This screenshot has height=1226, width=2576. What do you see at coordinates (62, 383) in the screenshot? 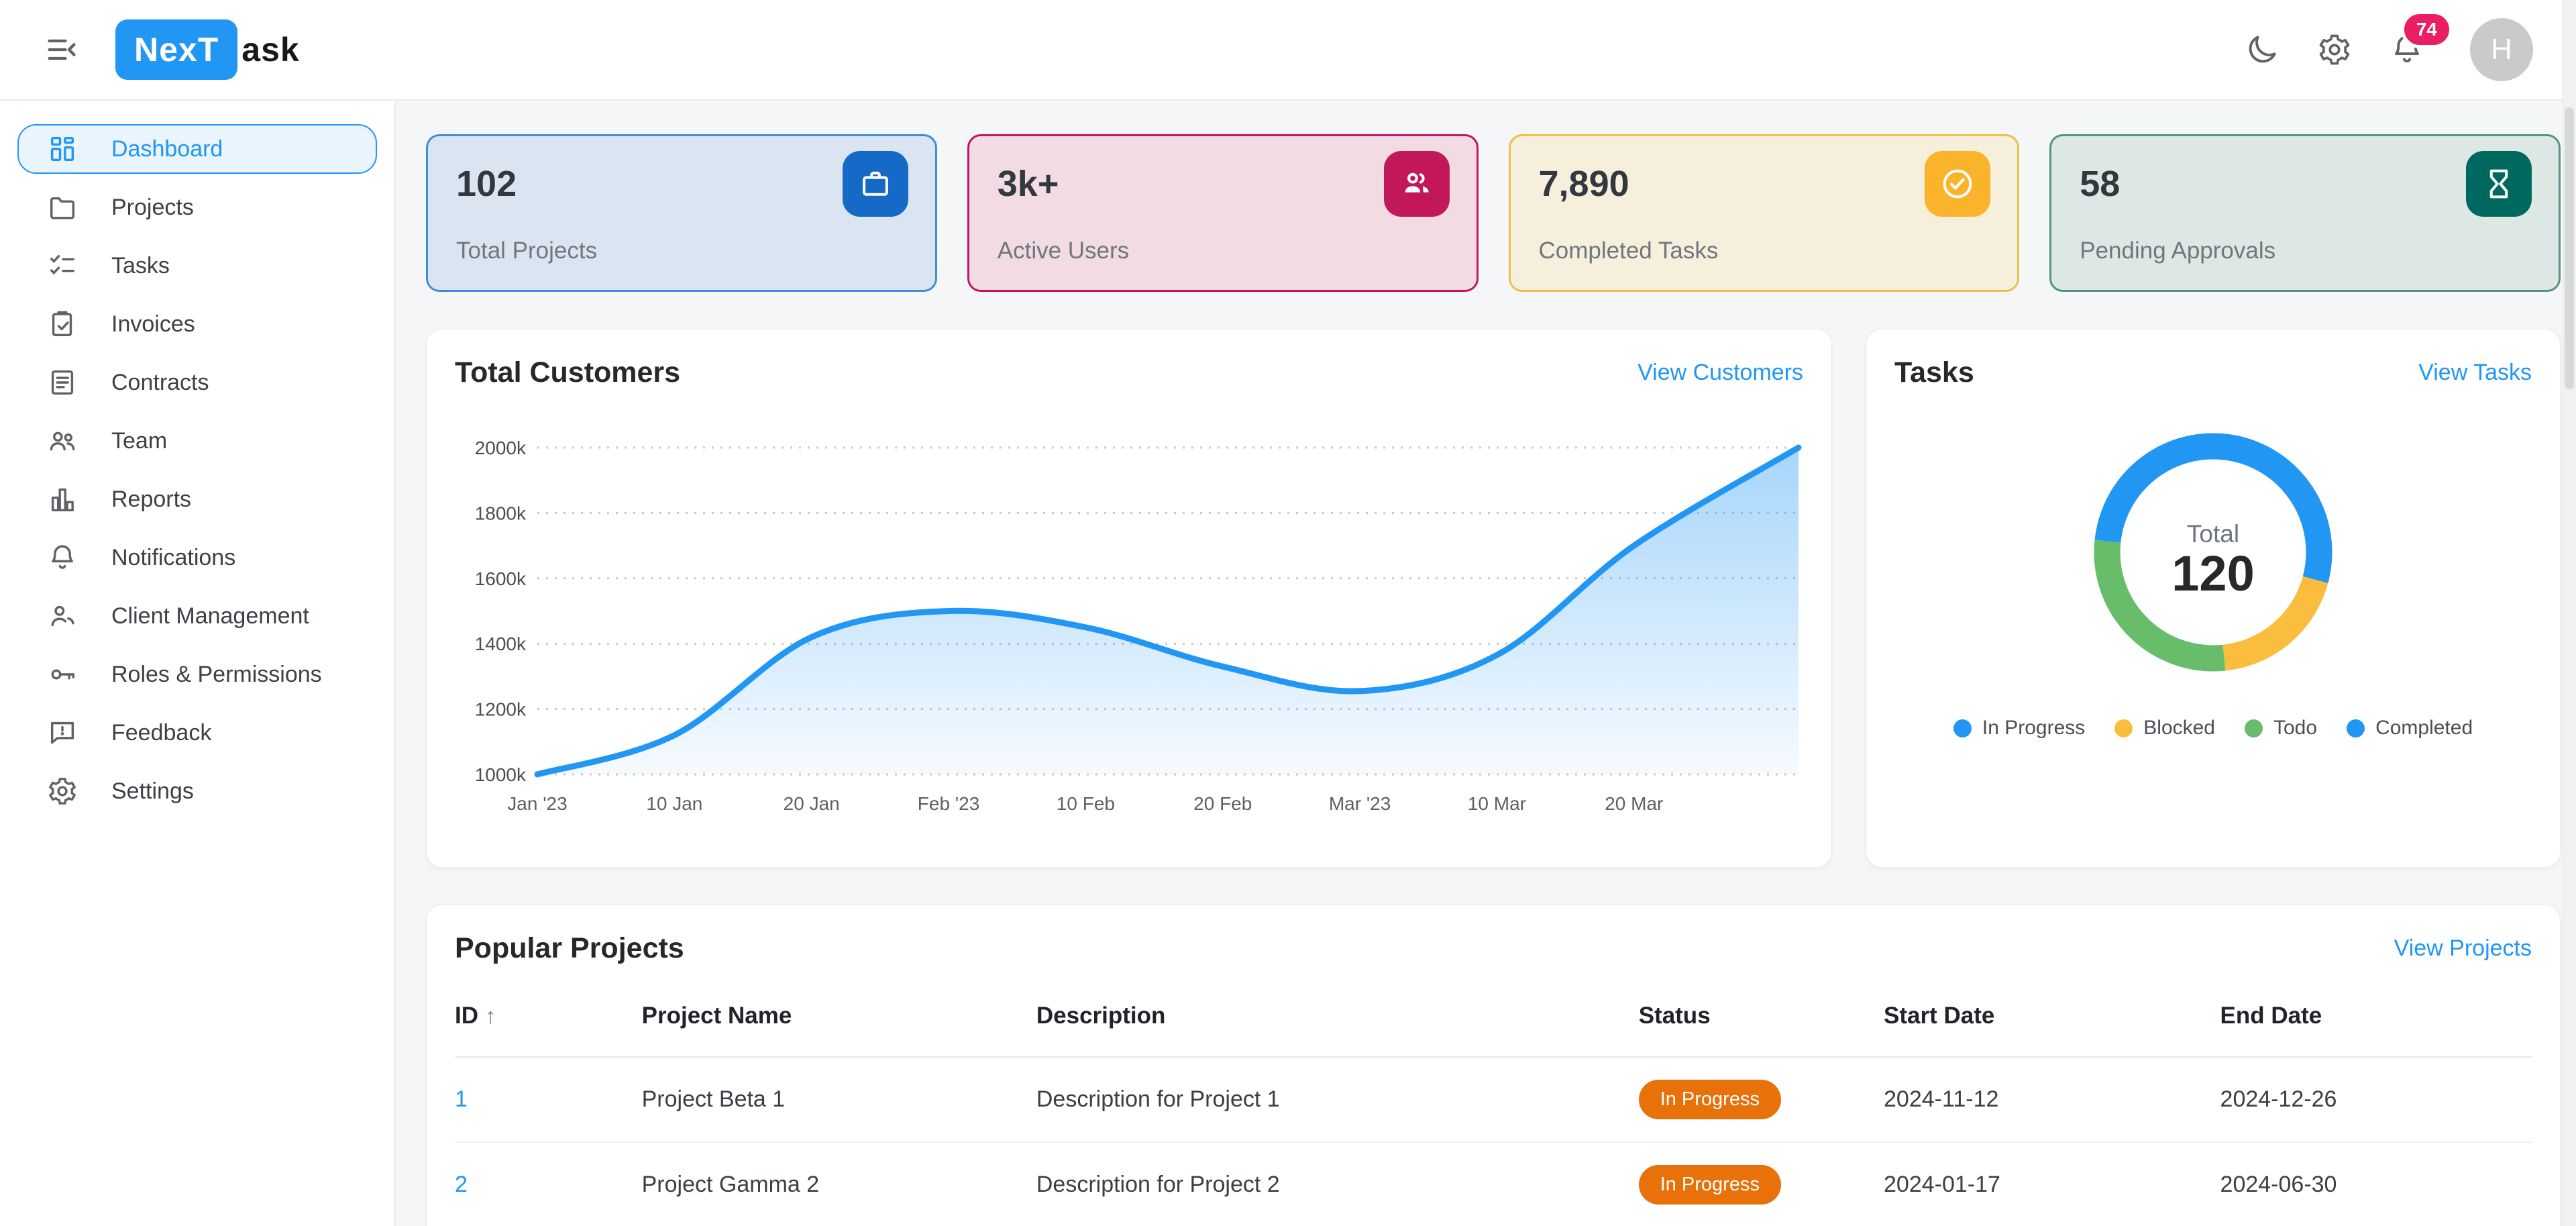
I see `document-icon` at bounding box center [62, 383].